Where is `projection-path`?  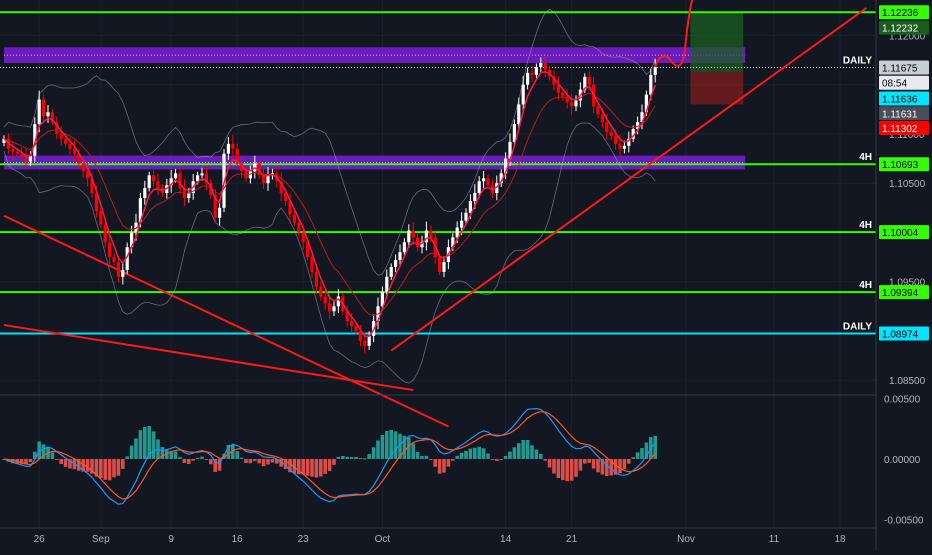
projection-path is located at coordinates (674, 34).